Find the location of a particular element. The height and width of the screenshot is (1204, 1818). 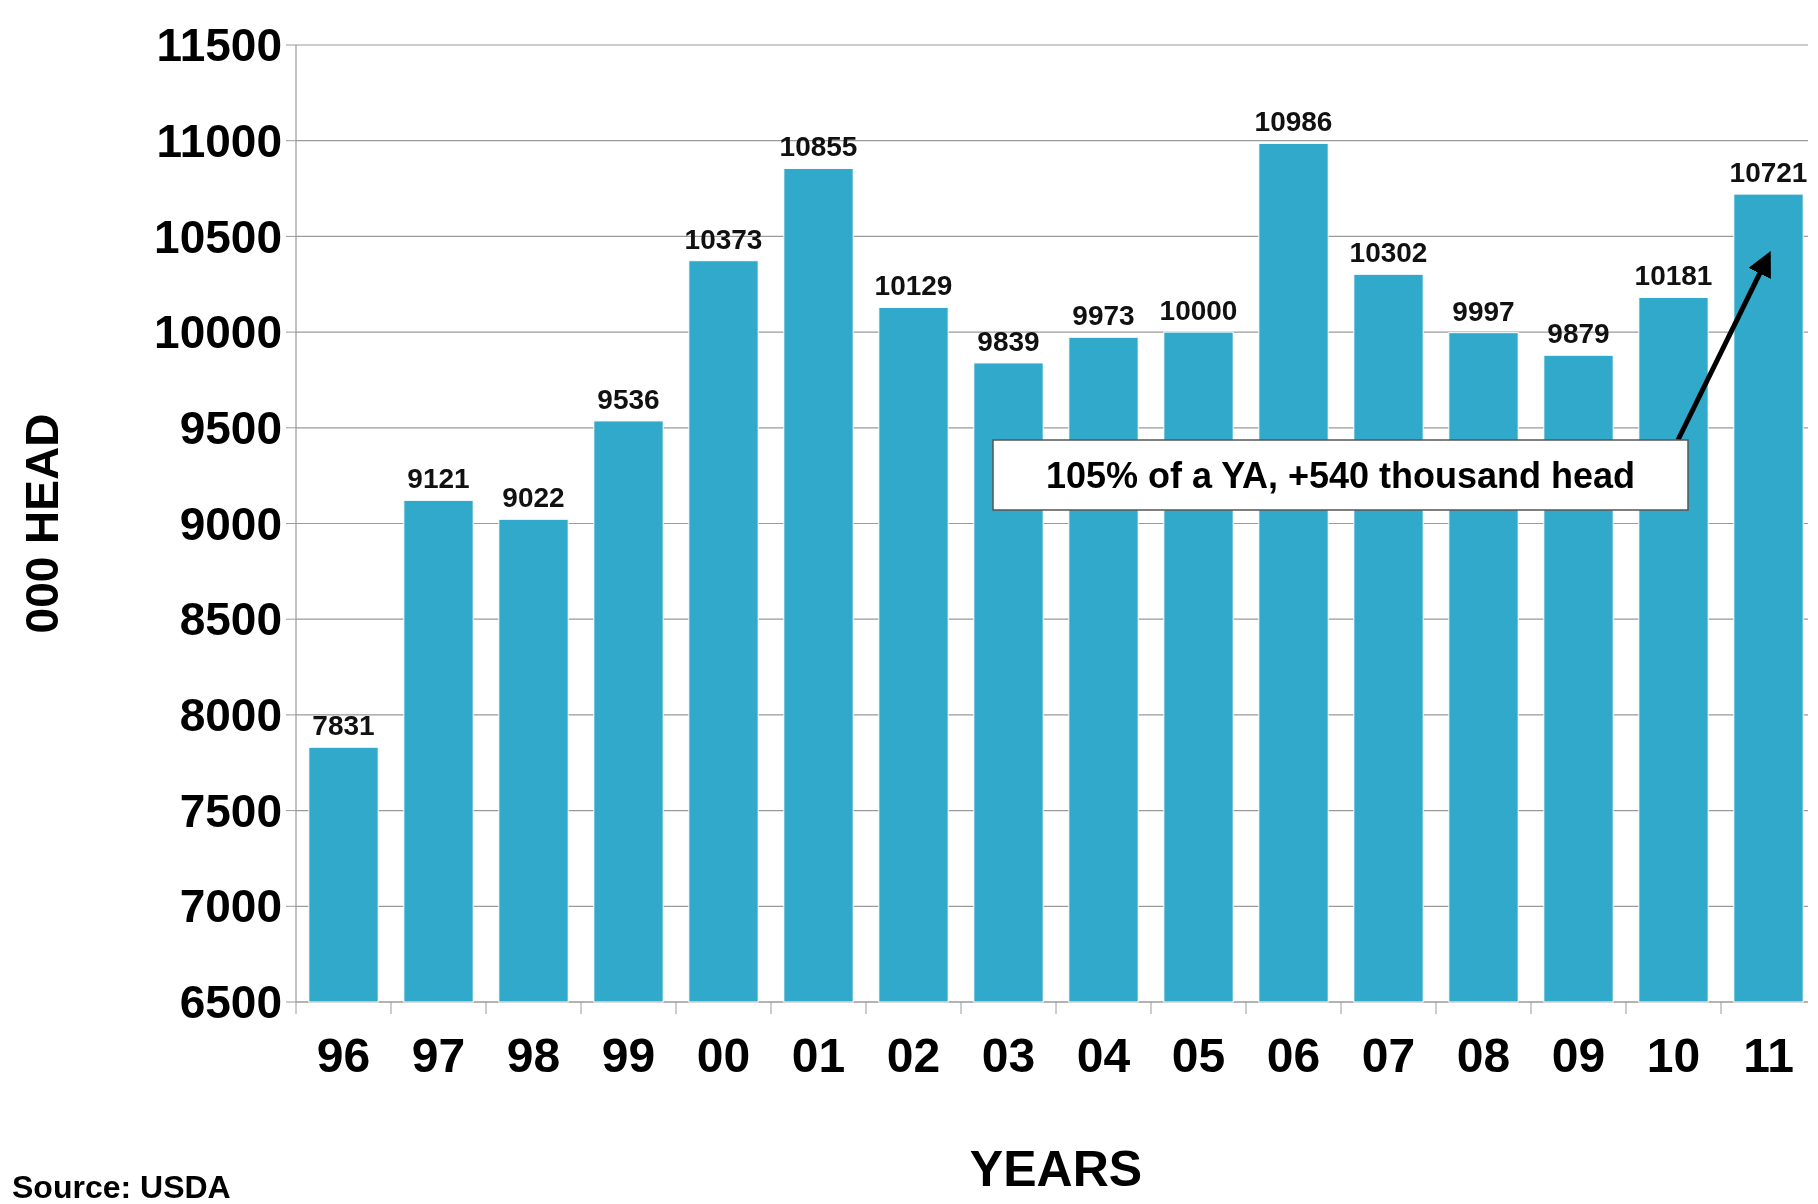

x-tick-label: 04 is located at coordinates (1103, 1055).